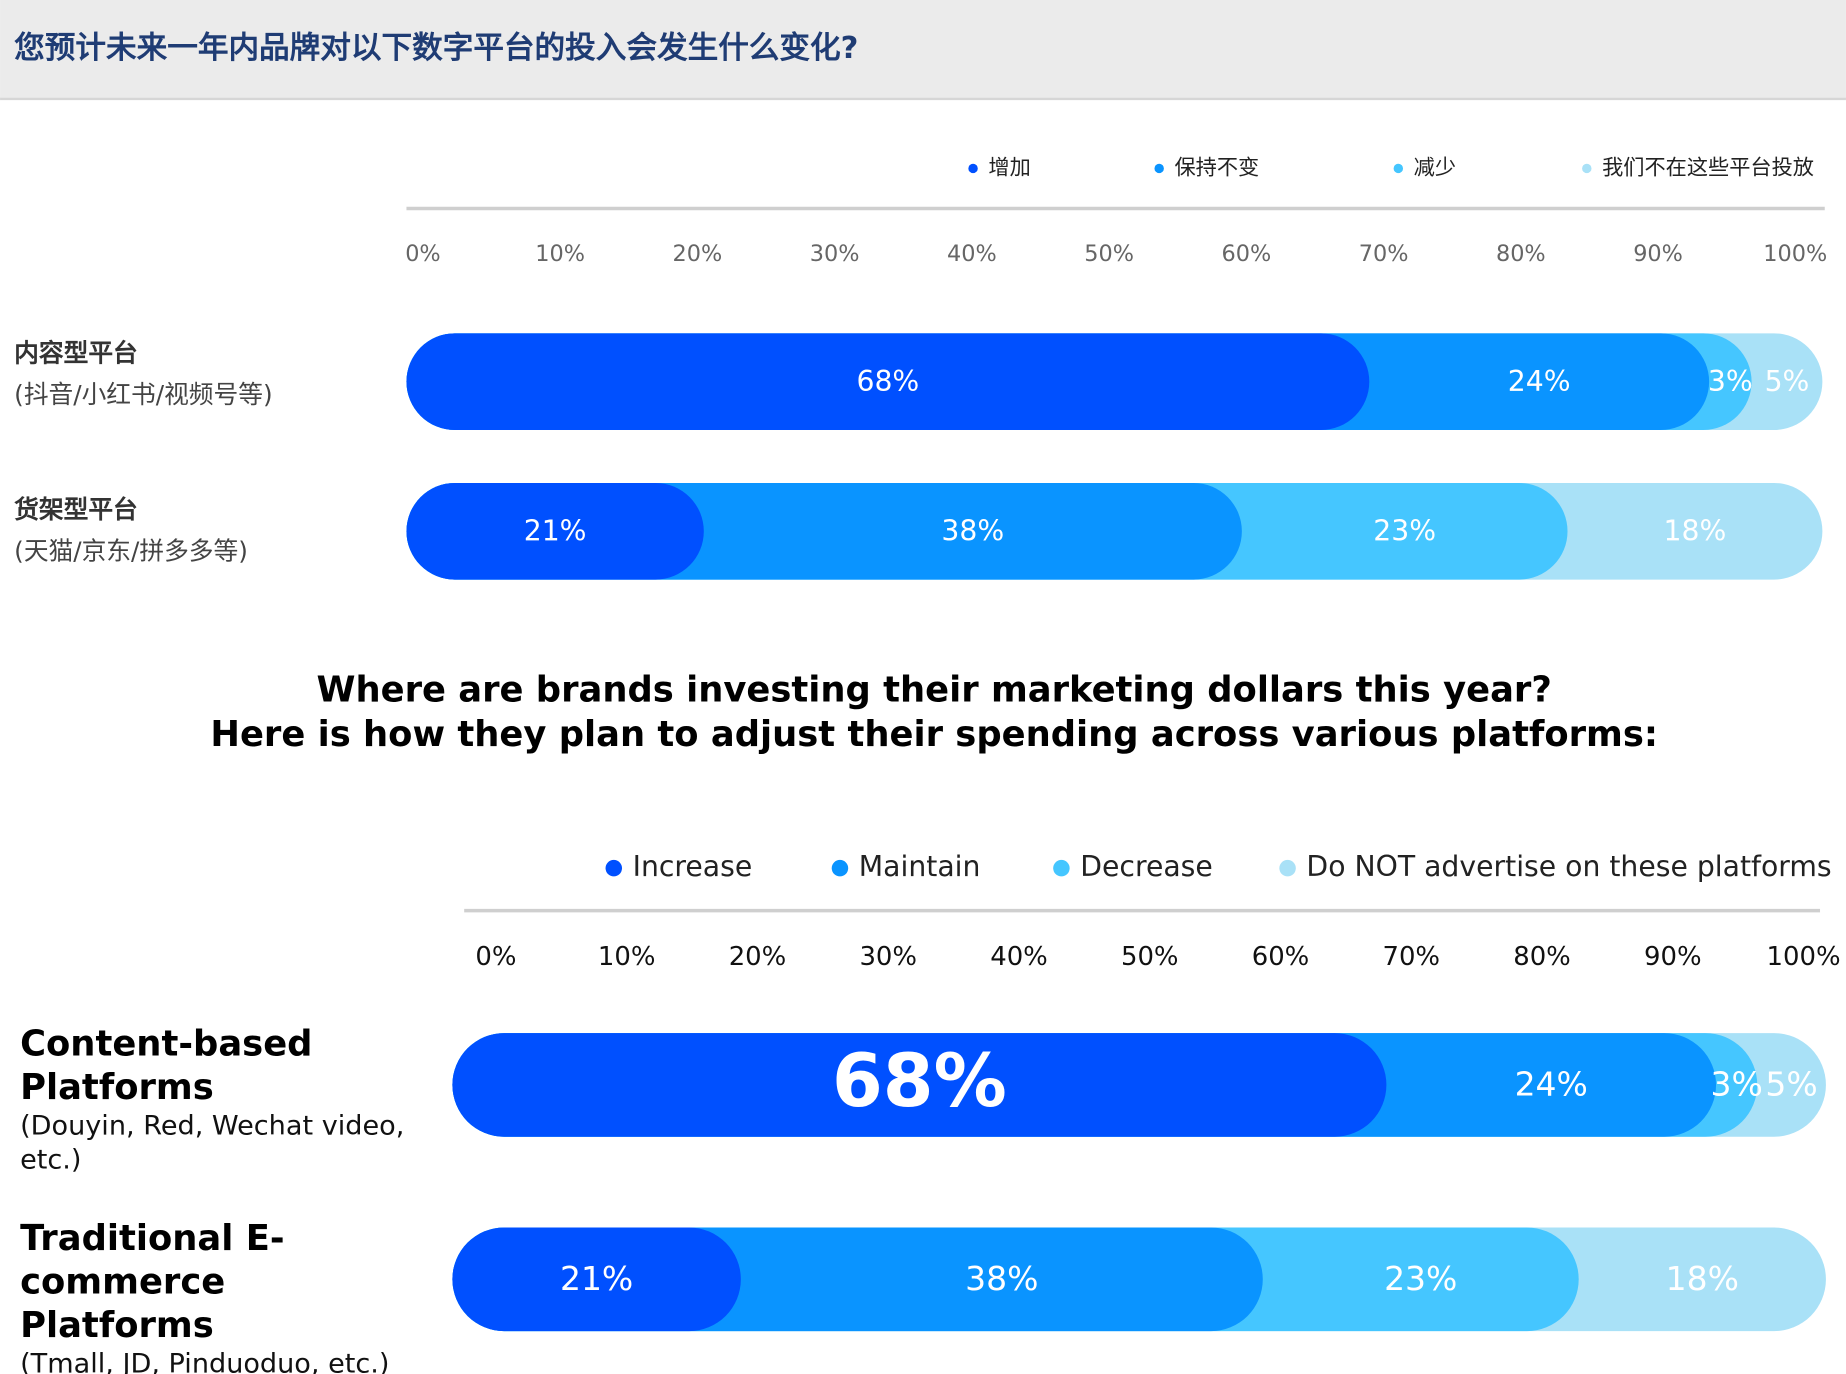  What do you see at coordinates (143, 394) in the screenshot?
I see `category-note: (抖音/小红书/视频号等)` at bounding box center [143, 394].